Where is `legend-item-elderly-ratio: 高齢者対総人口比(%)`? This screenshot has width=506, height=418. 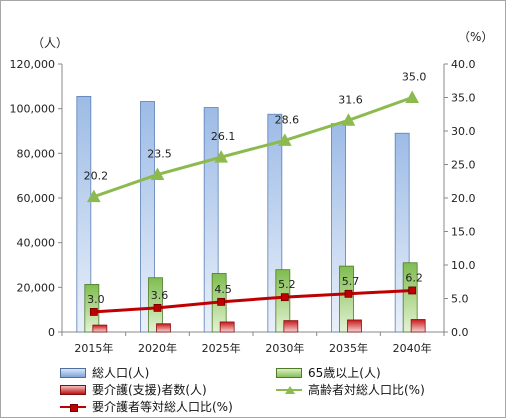 legend-item-elderly-ratio: 高齢者対総人口比(%) is located at coordinates (350, 389).